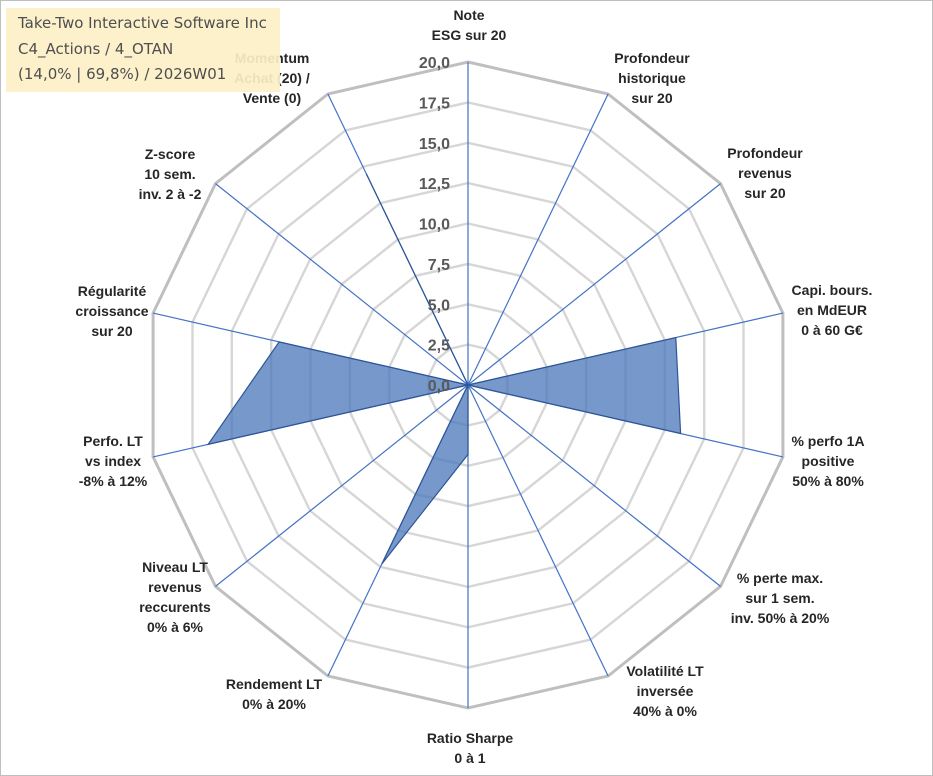 The width and height of the screenshot is (933, 776). I want to click on axis-label-11: Régularité croissance sur 20, so click(111, 311).